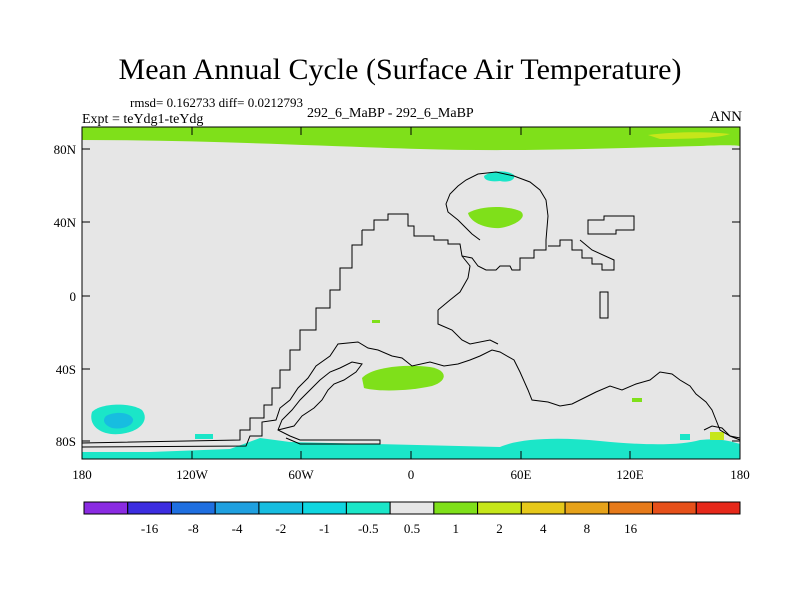 The width and height of the screenshot is (800, 600). What do you see at coordinates (521, 474) in the screenshot?
I see `x-label-60e: 60E` at bounding box center [521, 474].